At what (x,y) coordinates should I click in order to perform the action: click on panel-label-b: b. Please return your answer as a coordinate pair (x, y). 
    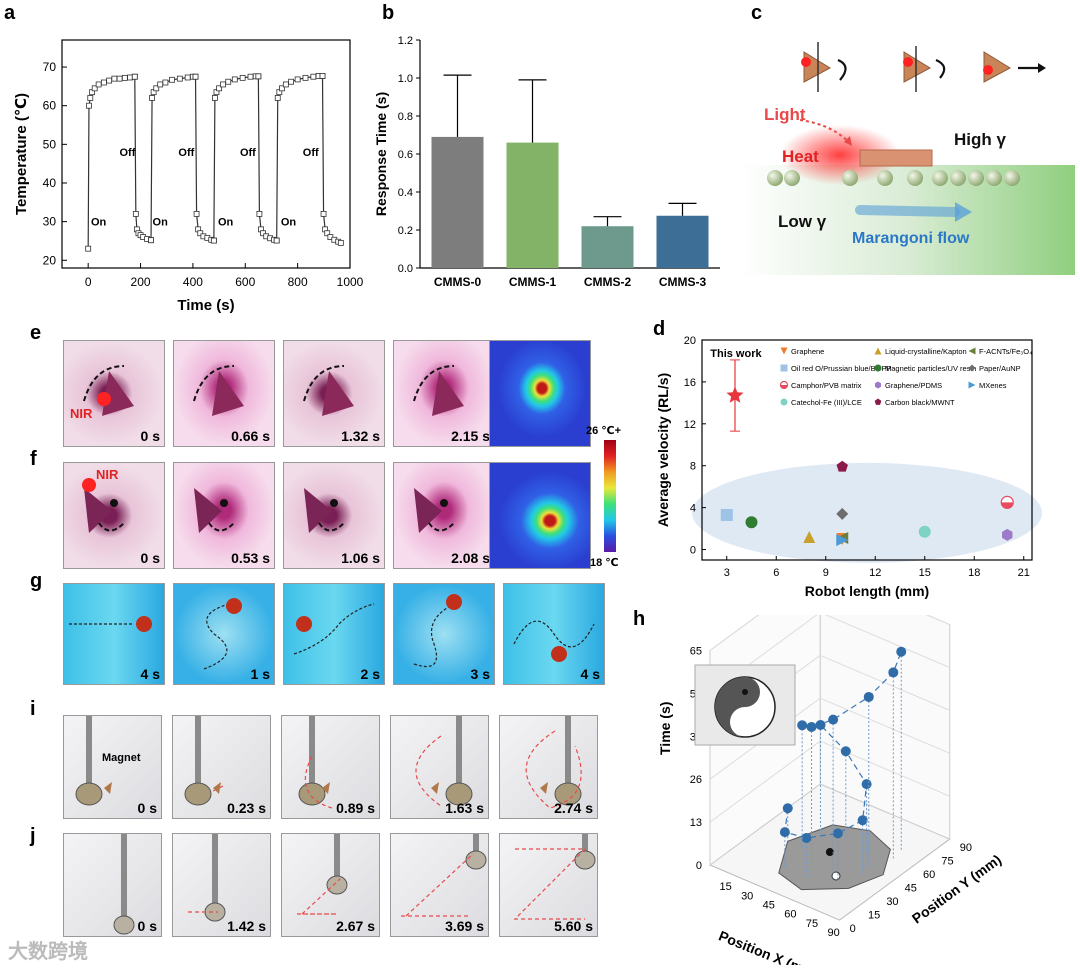
    Looking at the image, I should click on (388, 13).